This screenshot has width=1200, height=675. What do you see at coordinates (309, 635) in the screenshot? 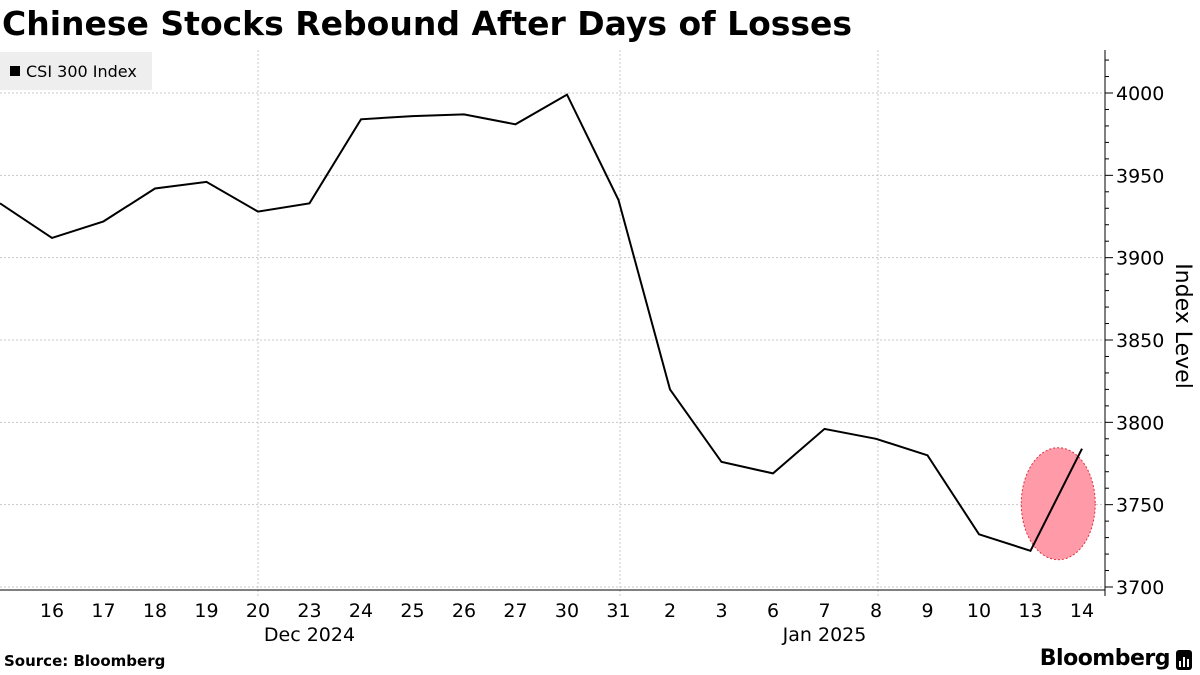
I see `x-month-label: Dec 2024` at bounding box center [309, 635].